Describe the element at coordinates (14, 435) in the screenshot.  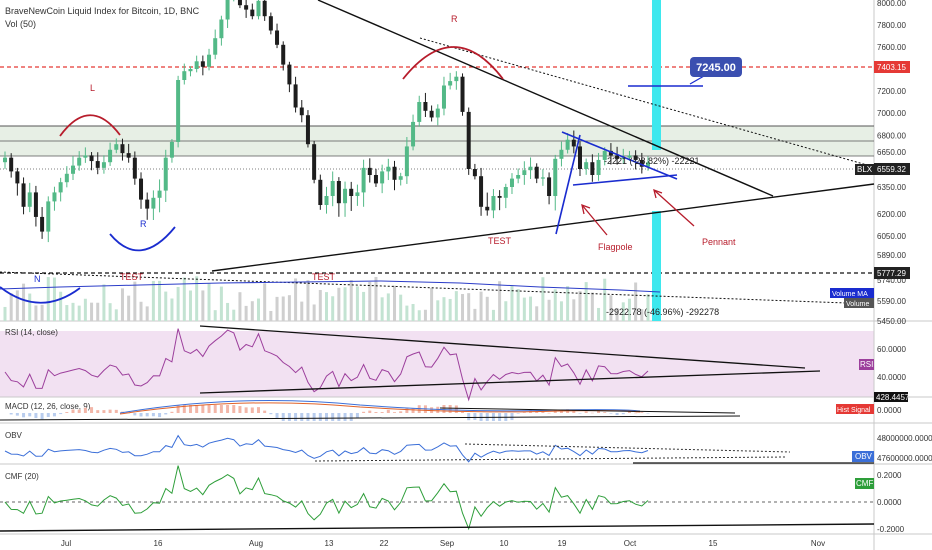
I see `obv-title: OBV` at that location.